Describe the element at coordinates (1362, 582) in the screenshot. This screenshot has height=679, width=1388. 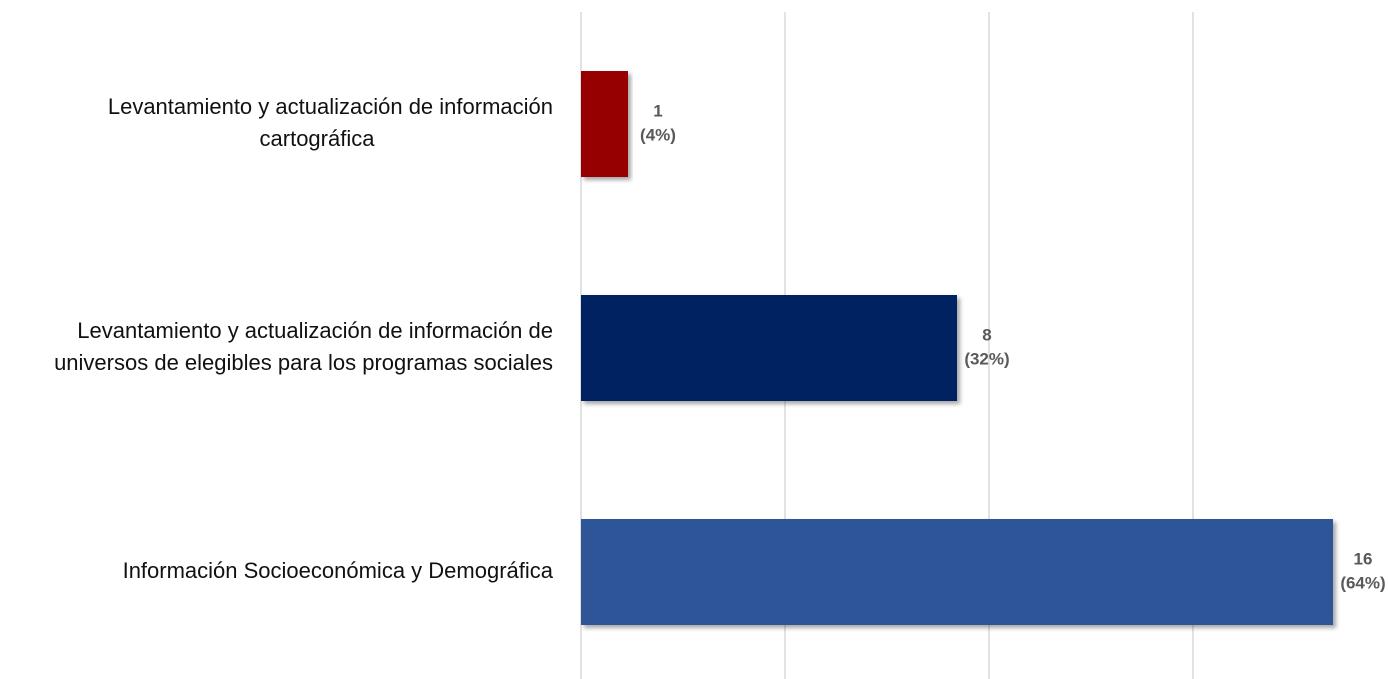
I see `data-label-percent: (64%)` at that location.